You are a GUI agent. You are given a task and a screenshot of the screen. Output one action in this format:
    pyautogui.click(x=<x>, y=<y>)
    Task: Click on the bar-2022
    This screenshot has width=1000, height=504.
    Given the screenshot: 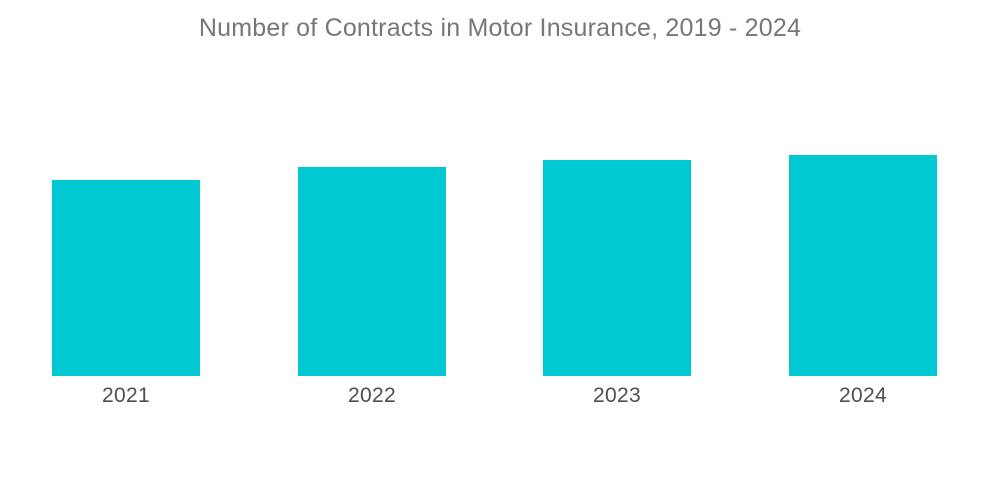 What is the action you would take?
    pyautogui.click(x=372, y=271)
    